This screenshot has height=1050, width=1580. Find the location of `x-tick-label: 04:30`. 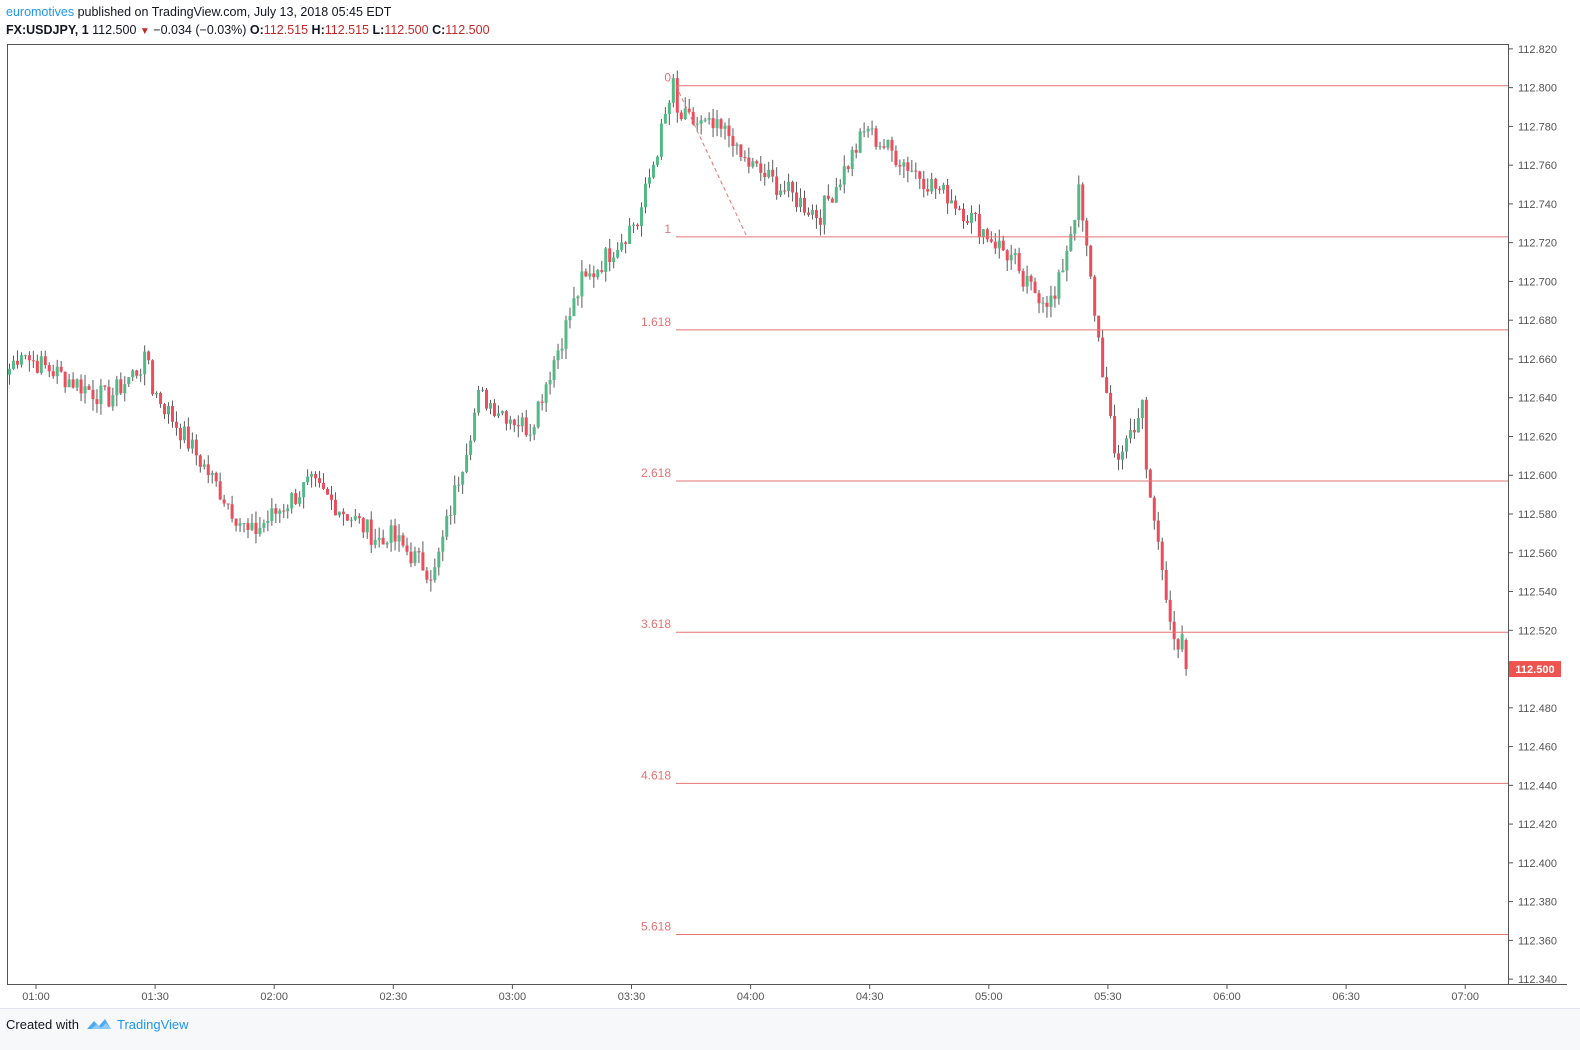

x-tick-label: 04:30 is located at coordinates (870, 997).